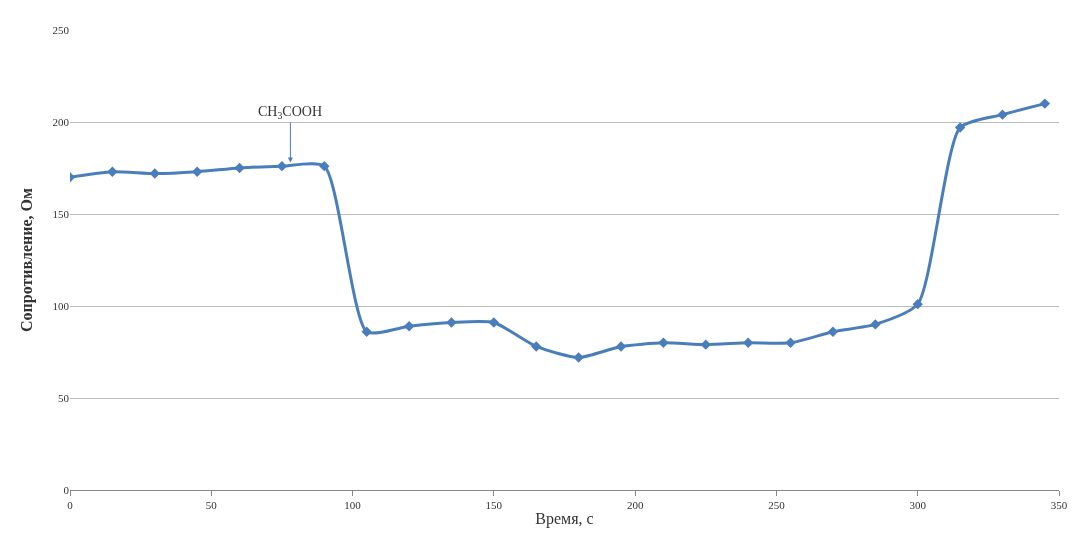 The height and width of the screenshot is (545, 1079). Describe the element at coordinates (353, 505) in the screenshot. I see `x-tick-label: 100` at that location.